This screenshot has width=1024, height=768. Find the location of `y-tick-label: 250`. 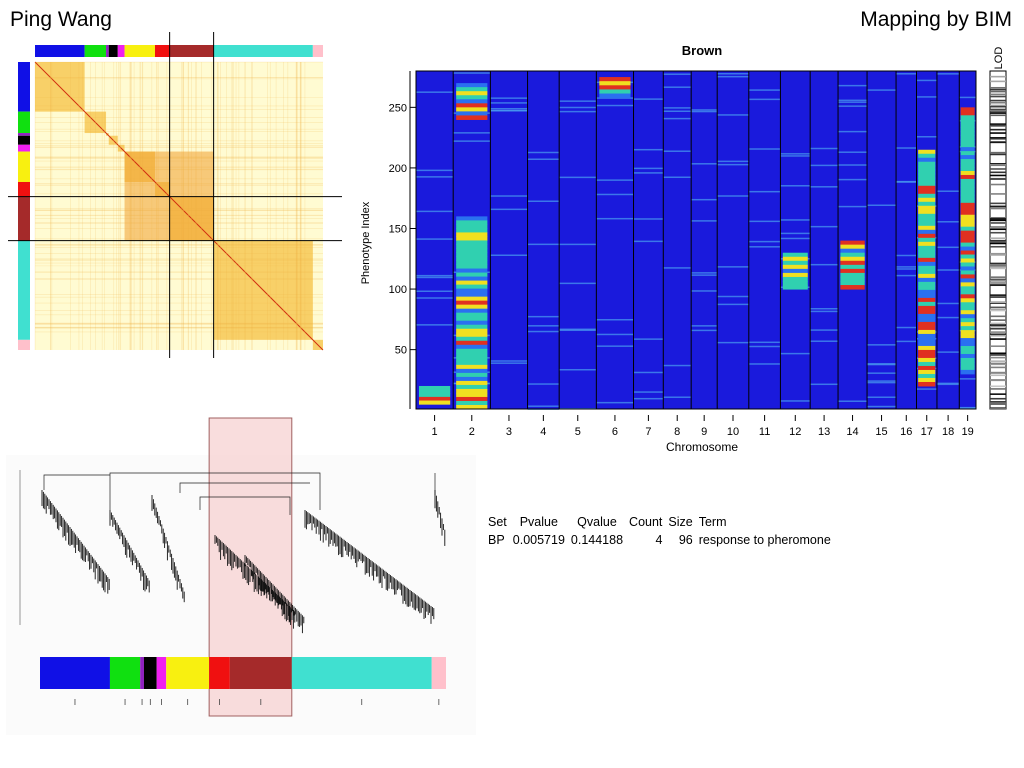

y-tick-label: 250 is located at coordinates (398, 108).